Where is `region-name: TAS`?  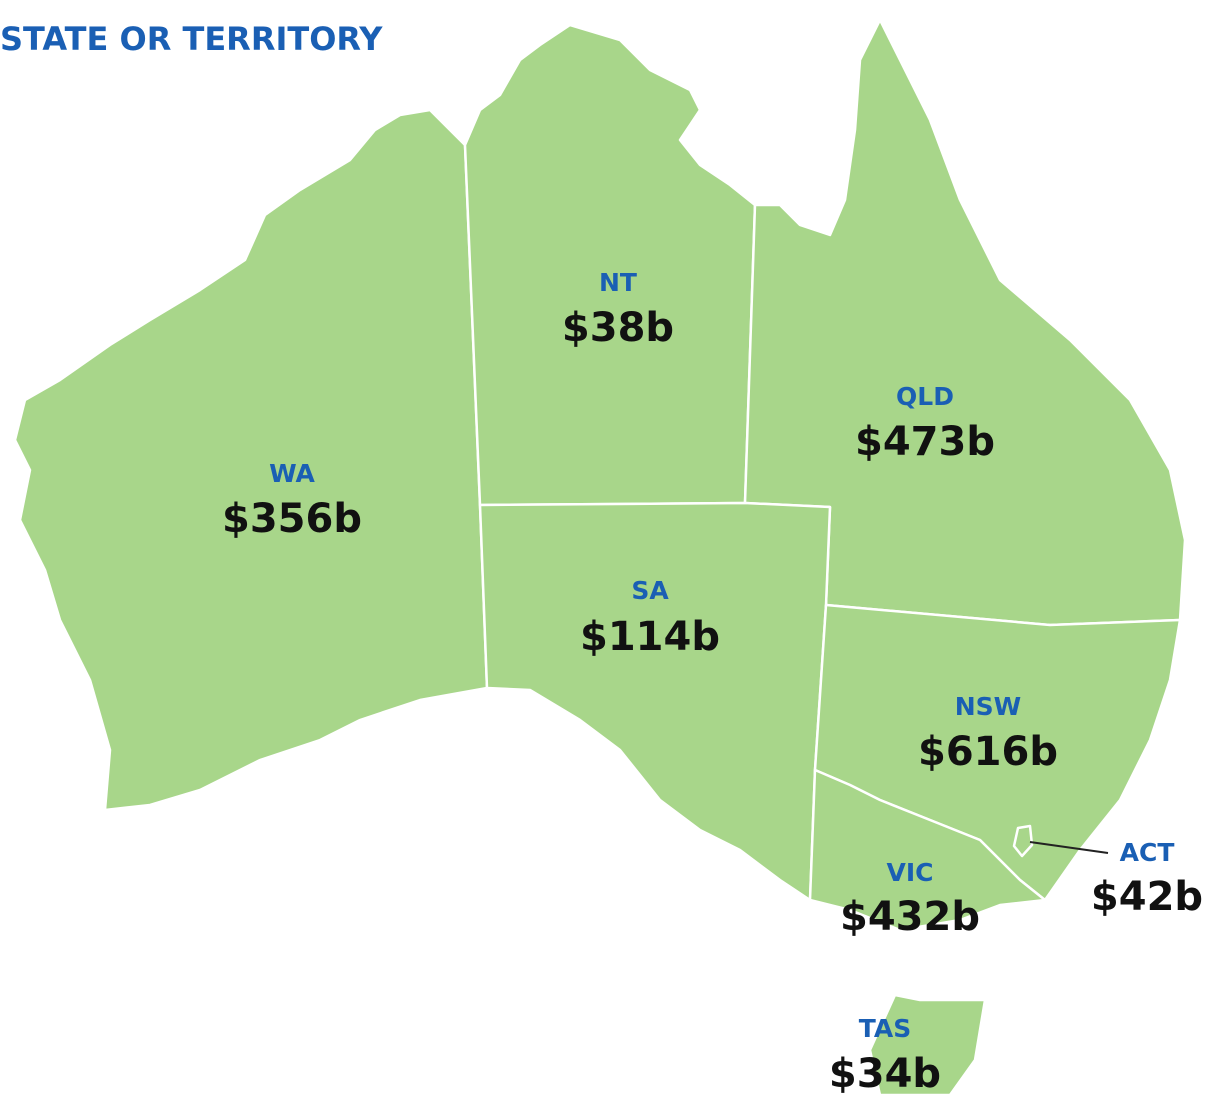
region-name: TAS is located at coordinates (885, 1028).